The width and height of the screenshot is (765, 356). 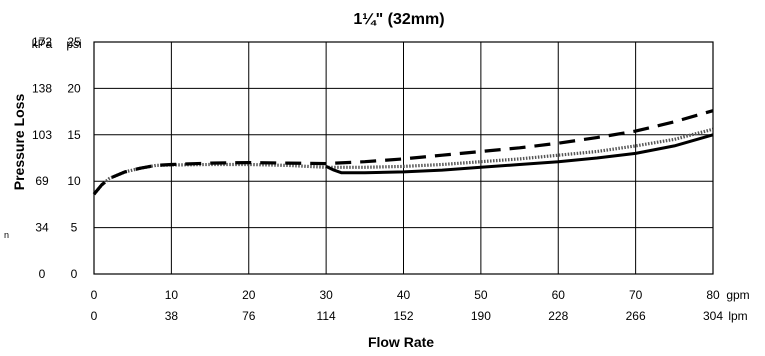 I want to click on y-unit-kpa: kPa, so click(x=42, y=44).